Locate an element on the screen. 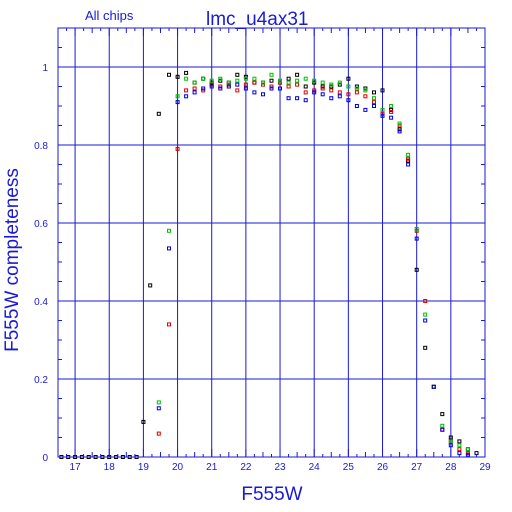 This screenshot has width=512, height=512. chart-subtitle: All chips is located at coordinates (109, 15).